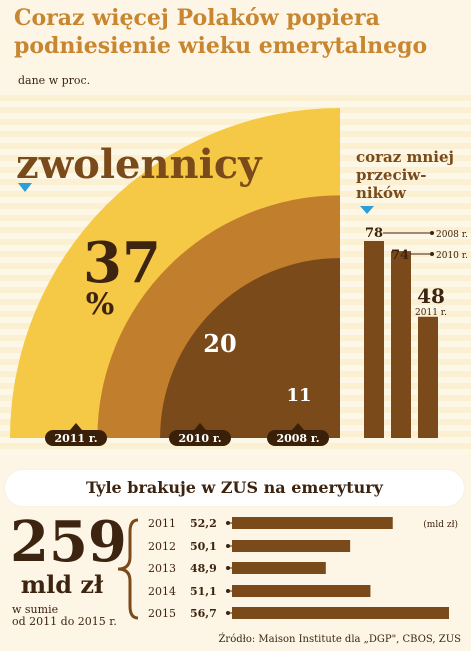 This screenshot has width=471, height=651. I want to click on deficit-value-label-3: 51,1, so click(203, 591).